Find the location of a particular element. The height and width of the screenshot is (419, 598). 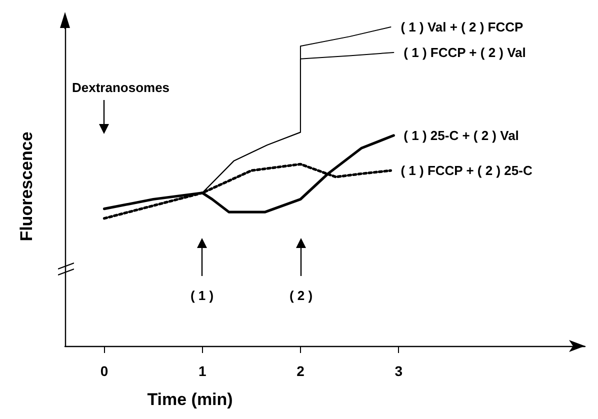

x-tick-label: 1 is located at coordinates (202, 371).